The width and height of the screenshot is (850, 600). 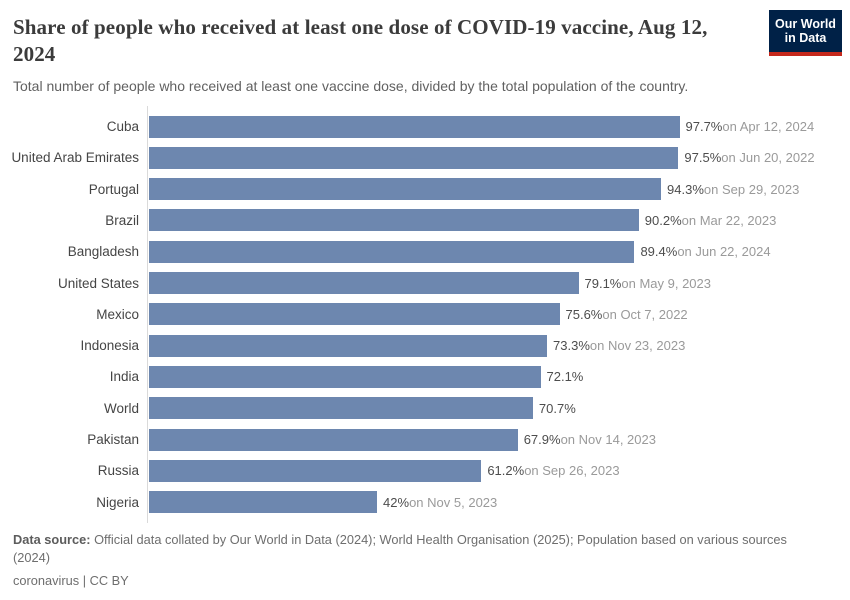 What do you see at coordinates (685, 189) in the screenshot?
I see `value-label: 94.3%` at bounding box center [685, 189].